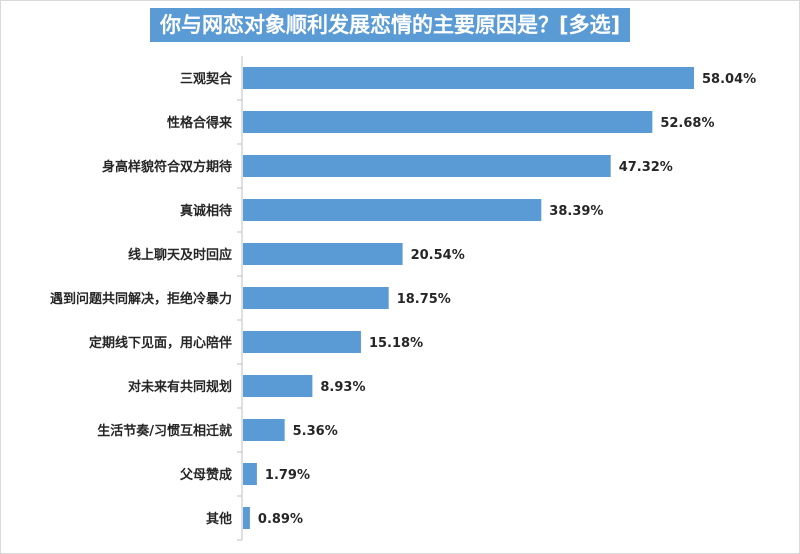 The image size is (800, 554). I want to click on category-label: 真诚相待, so click(206, 211).